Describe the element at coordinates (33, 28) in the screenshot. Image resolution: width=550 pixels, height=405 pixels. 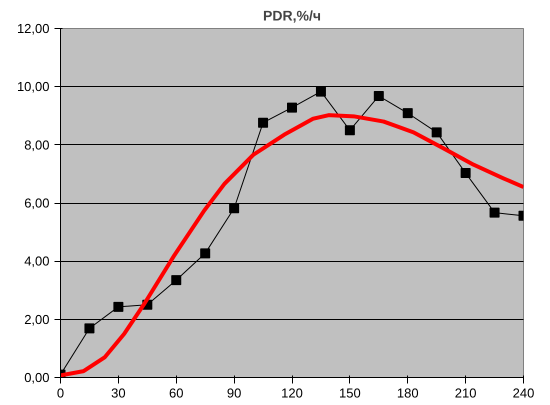
I see `y-tick-label: 12,00` at that location.